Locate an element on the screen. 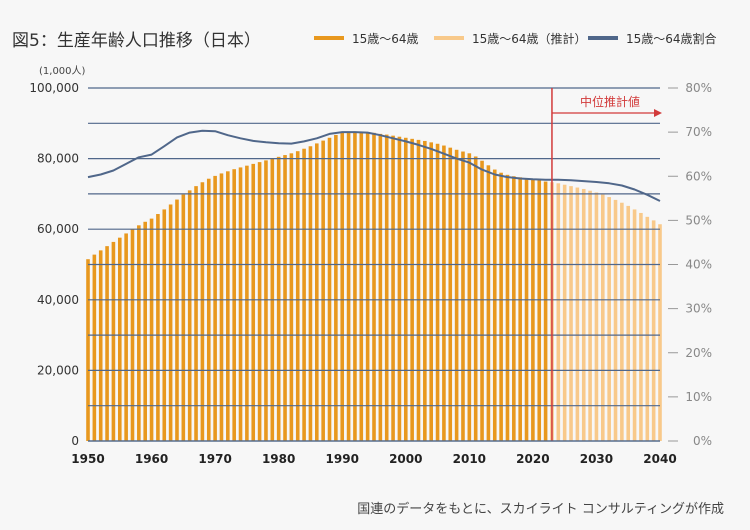  legend-swatch-ratio is located at coordinates (603, 38).